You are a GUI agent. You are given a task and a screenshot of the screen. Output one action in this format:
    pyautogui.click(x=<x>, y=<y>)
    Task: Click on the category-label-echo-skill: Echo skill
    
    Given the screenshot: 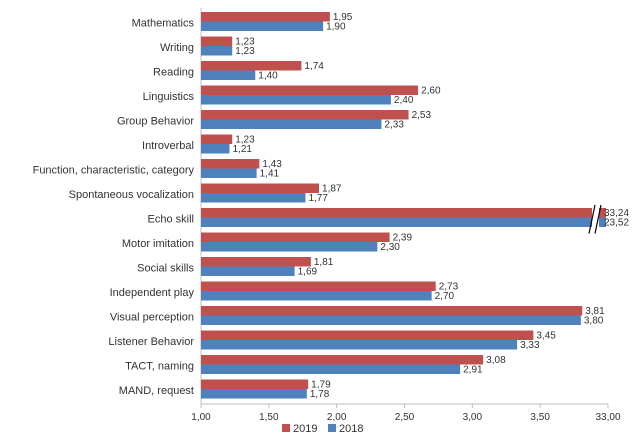 What is the action you would take?
    pyautogui.click(x=171, y=219)
    